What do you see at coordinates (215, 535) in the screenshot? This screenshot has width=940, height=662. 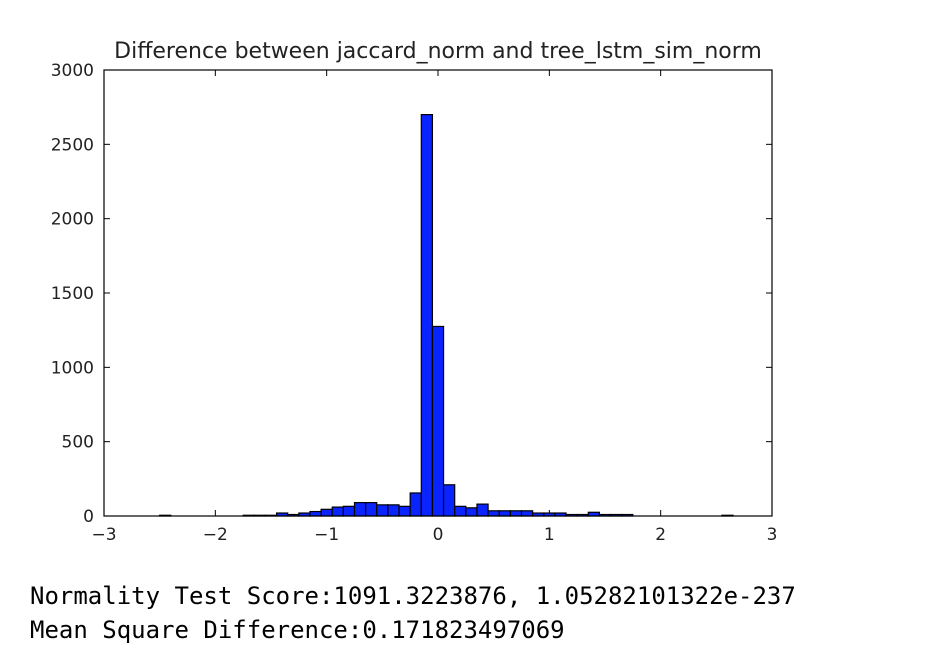 I see `x-tick-label-1: −2` at bounding box center [215, 535].